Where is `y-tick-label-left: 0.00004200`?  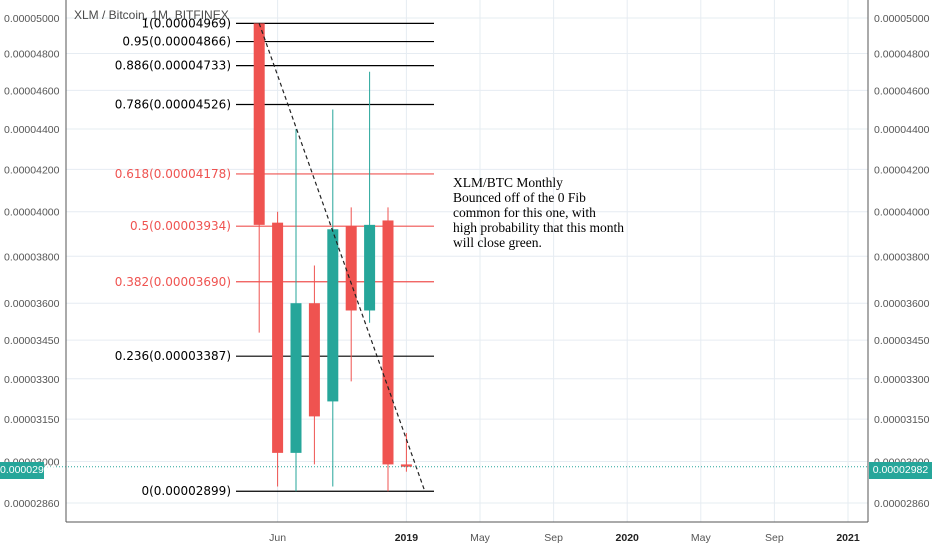
y-tick-label-left: 0.00004200 is located at coordinates (32, 170).